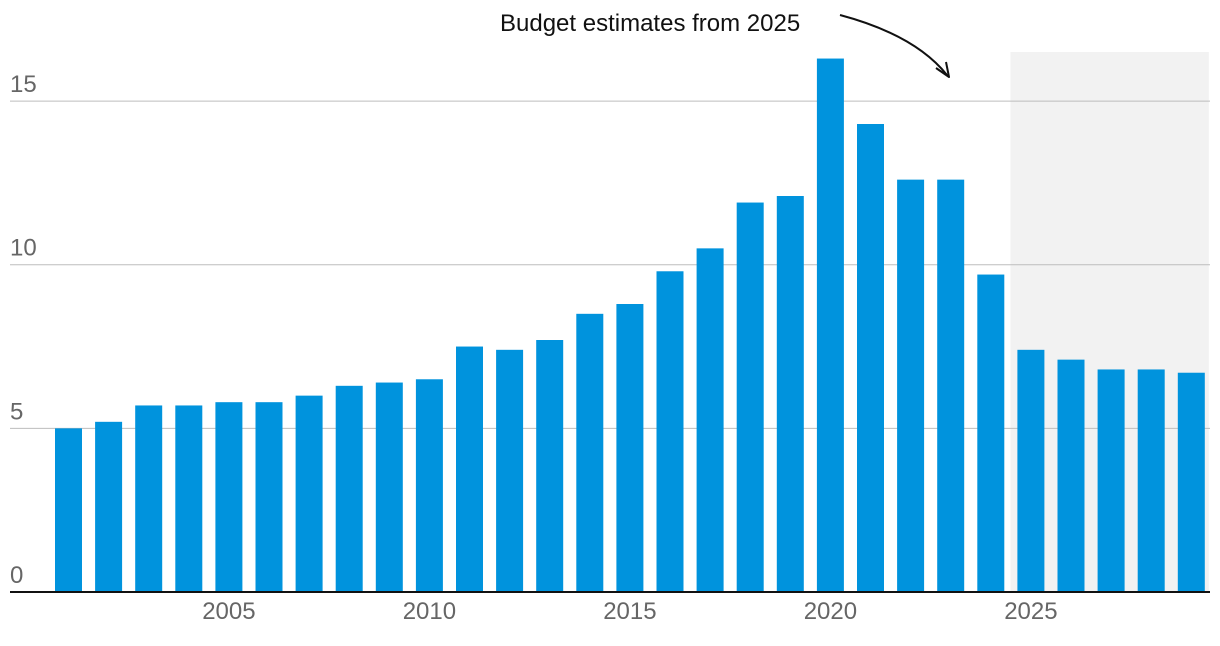 The image size is (1220, 646). Describe the element at coordinates (951, 386) in the screenshot. I see `bar-2023` at that location.